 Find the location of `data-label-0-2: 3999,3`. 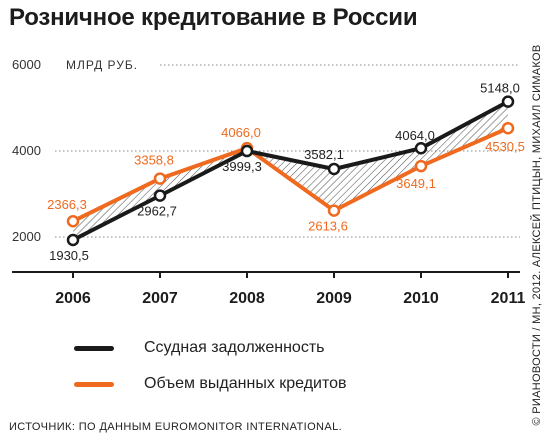

data-label-0-2: 3999,3 is located at coordinates (242, 166).